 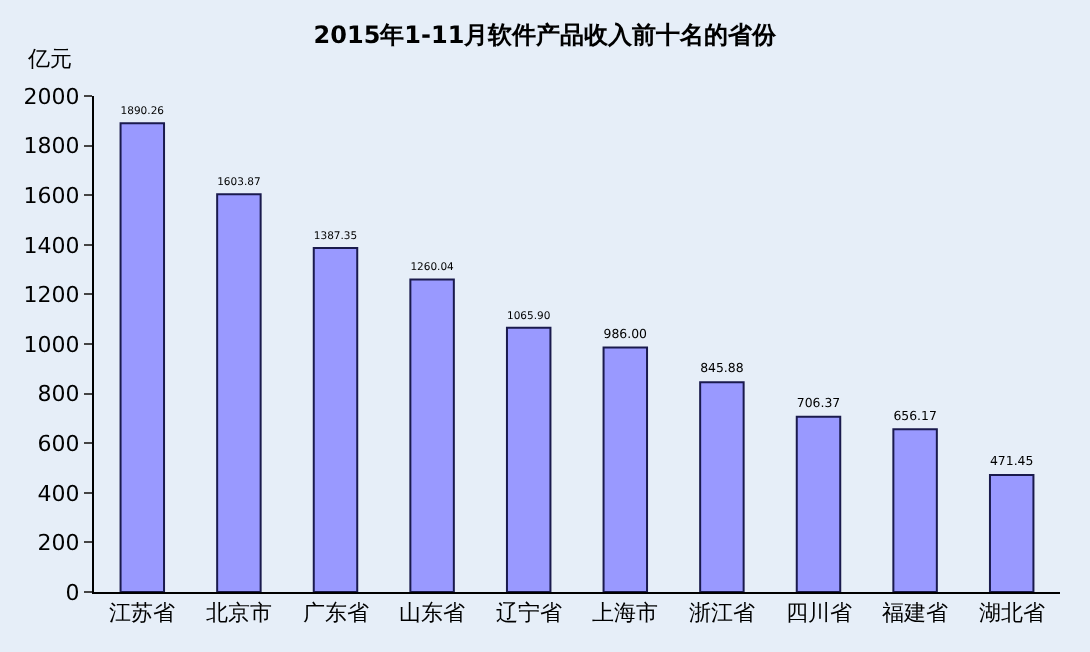 What do you see at coordinates (142, 613) in the screenshot?
I see `x-tick-label: 江苏省` at bounding box center [142, 613].